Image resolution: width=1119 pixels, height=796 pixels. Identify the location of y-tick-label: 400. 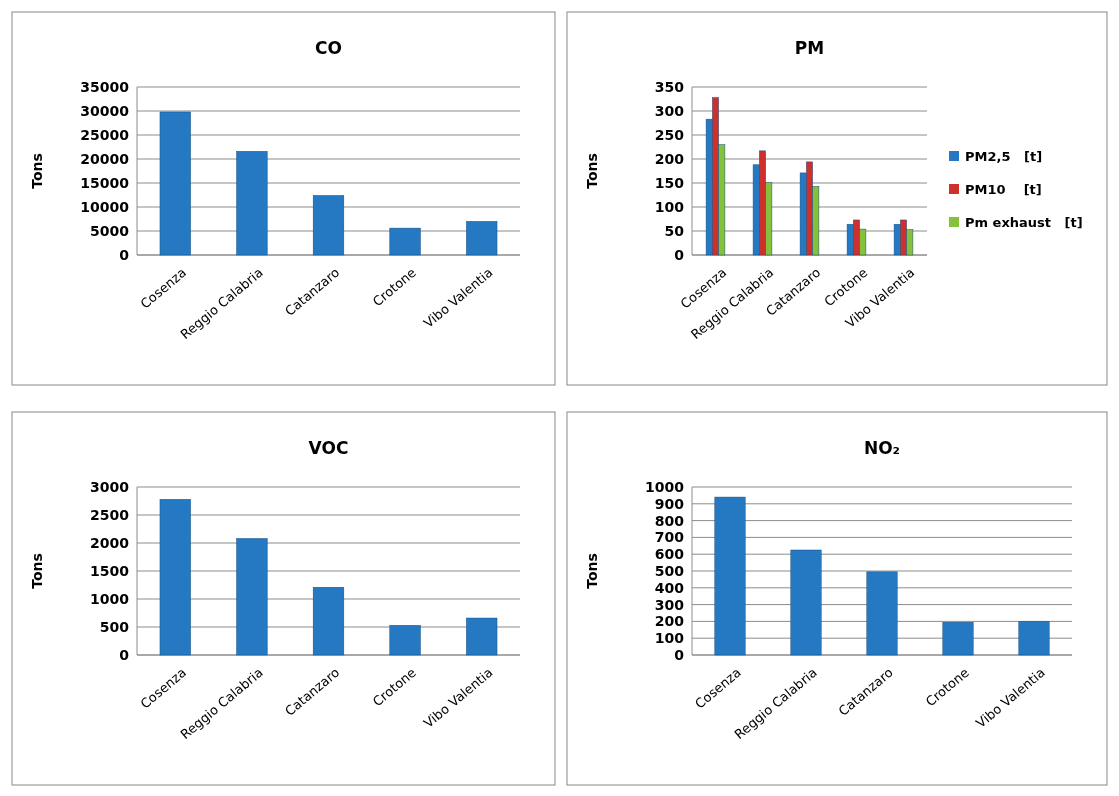
(669, 587).